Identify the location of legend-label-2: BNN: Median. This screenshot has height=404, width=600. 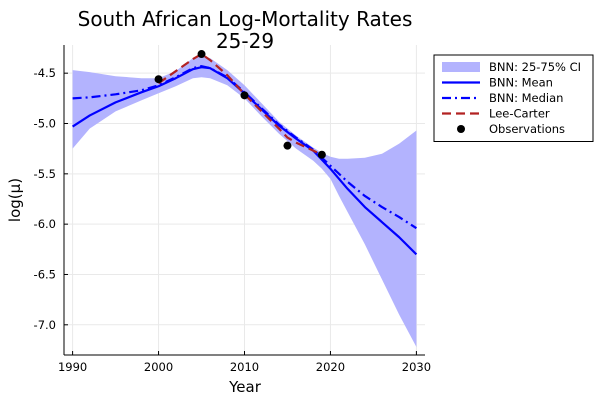
(526, 98).